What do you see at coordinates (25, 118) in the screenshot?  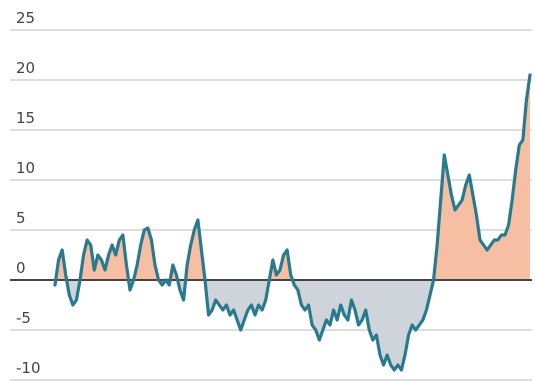 I see `y-tick-label: 15` at bounding box center [25, 118].